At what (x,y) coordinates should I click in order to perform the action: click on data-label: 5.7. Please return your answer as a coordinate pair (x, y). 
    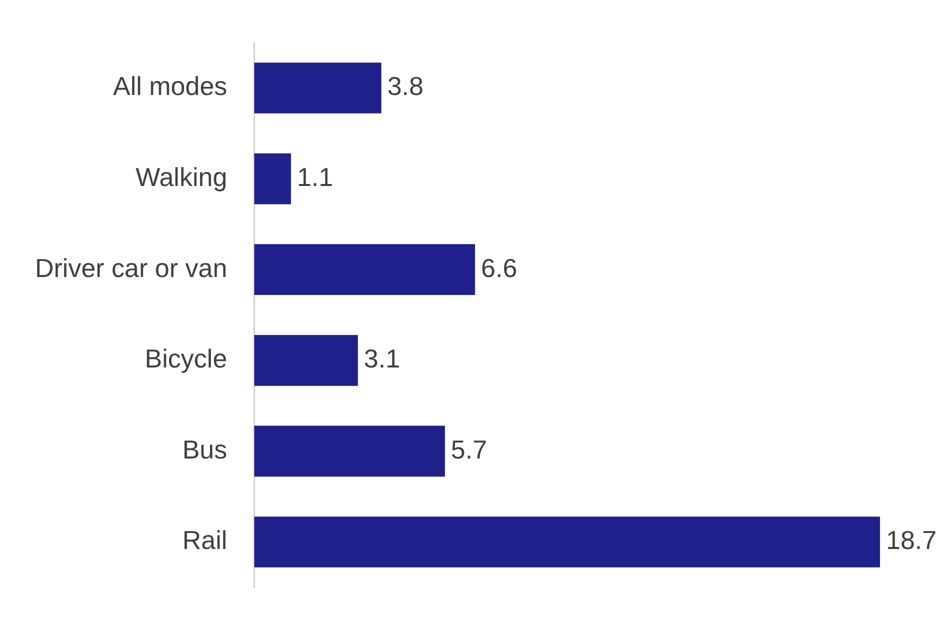
    Looking at the image, I should click on (469, 449).